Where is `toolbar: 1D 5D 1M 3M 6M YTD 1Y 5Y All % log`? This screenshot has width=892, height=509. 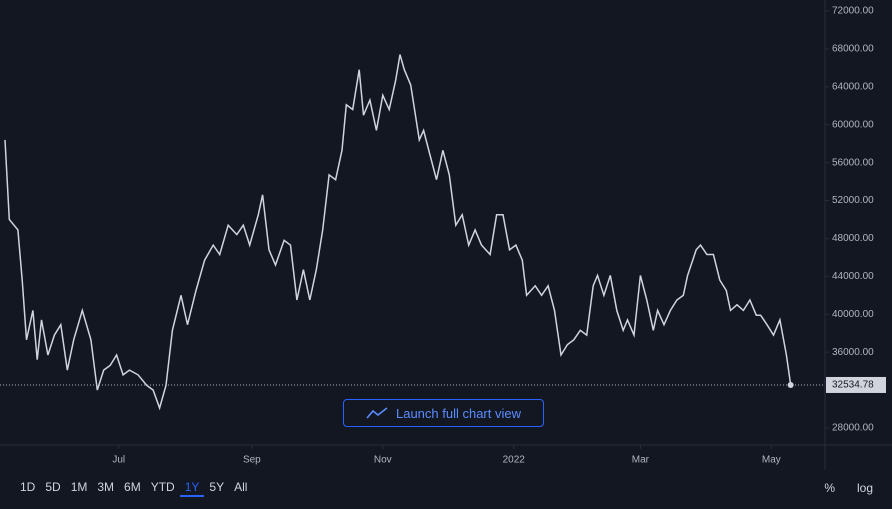
toolbar: 1D 5D 1M 3M 6M YTD 1Y 5Y All % log is located at coordinates (446, 488).